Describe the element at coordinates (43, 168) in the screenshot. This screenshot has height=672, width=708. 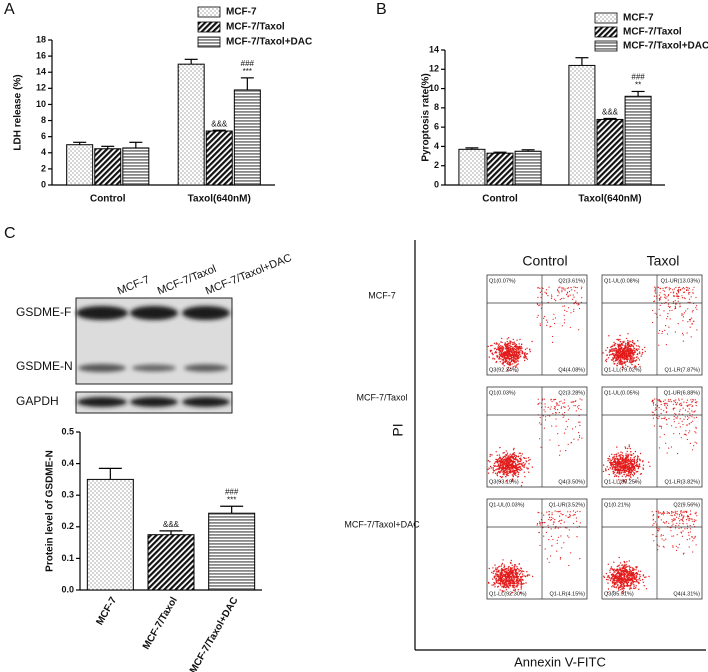
I see `y-tick-label: 2` at that location.